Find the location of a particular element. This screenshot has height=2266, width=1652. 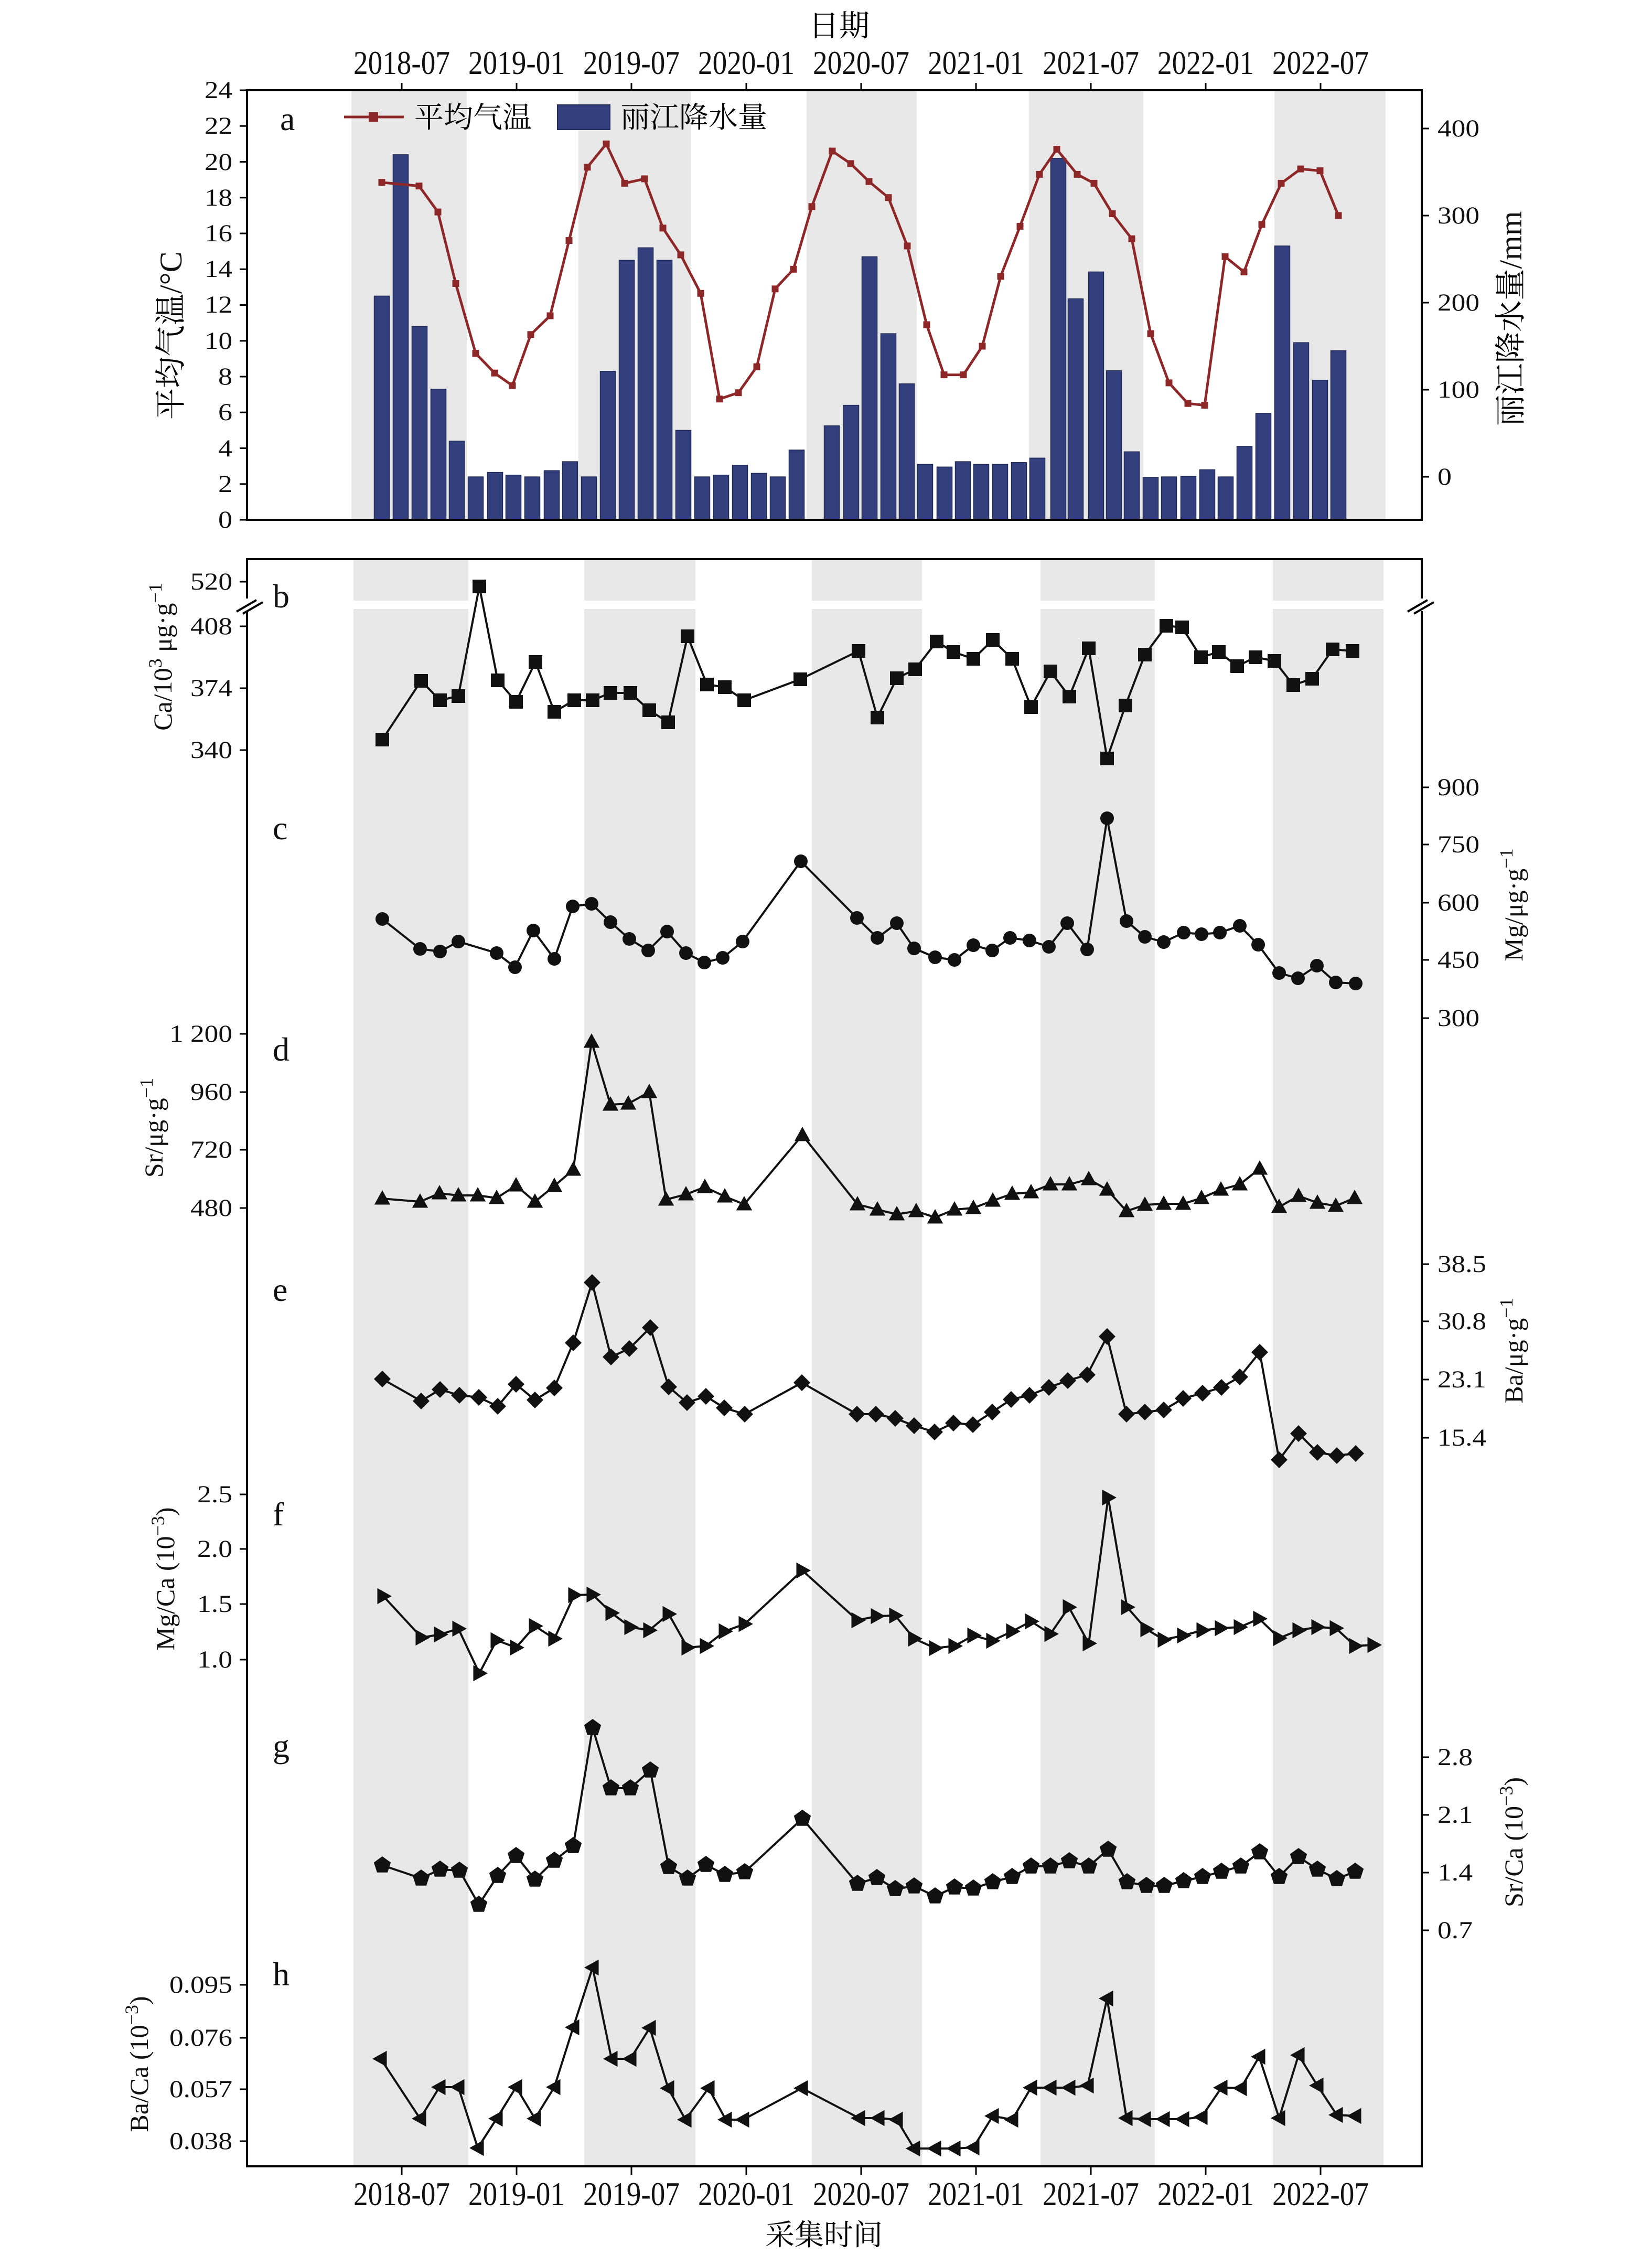

svg-text: /°C is located at coordinates (171, 272).